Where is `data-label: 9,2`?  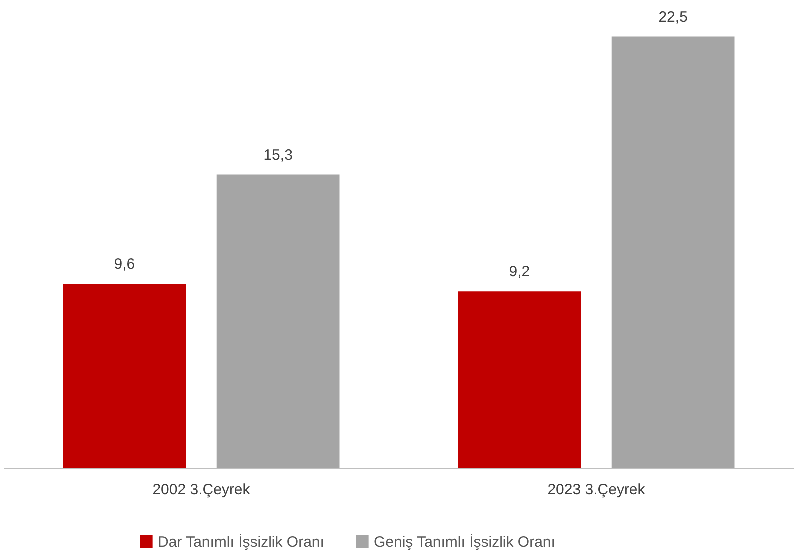 data-label: 9,2 is located at coordinates (519, 272).